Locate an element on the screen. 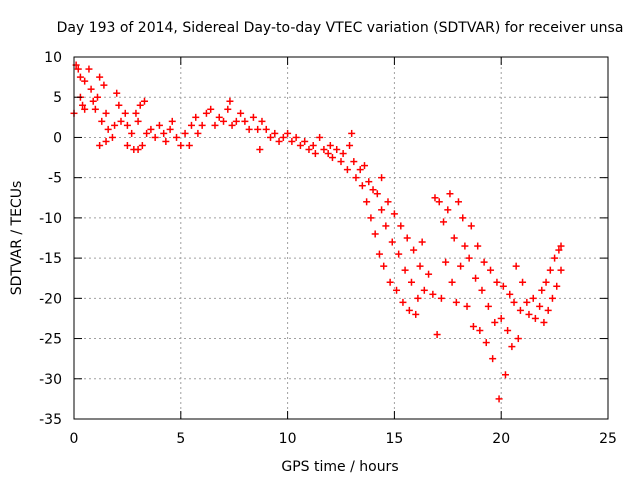  y-tick-label: 0 is located at coordinates (57, 138).